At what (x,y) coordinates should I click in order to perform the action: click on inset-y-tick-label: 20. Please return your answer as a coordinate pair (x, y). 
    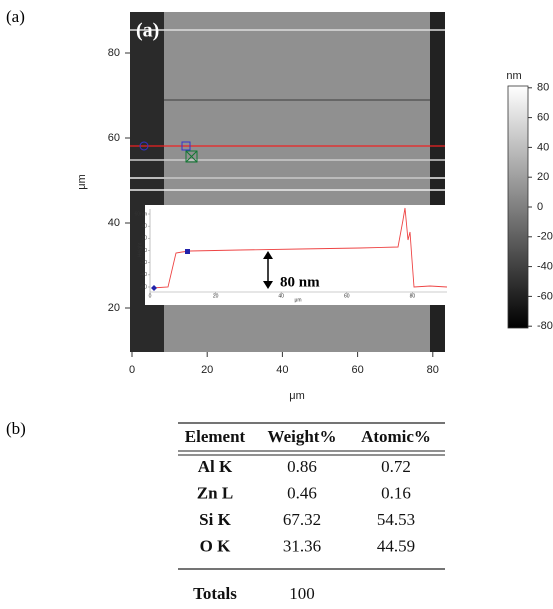
    Looking at the image, I should click on (144, 239).